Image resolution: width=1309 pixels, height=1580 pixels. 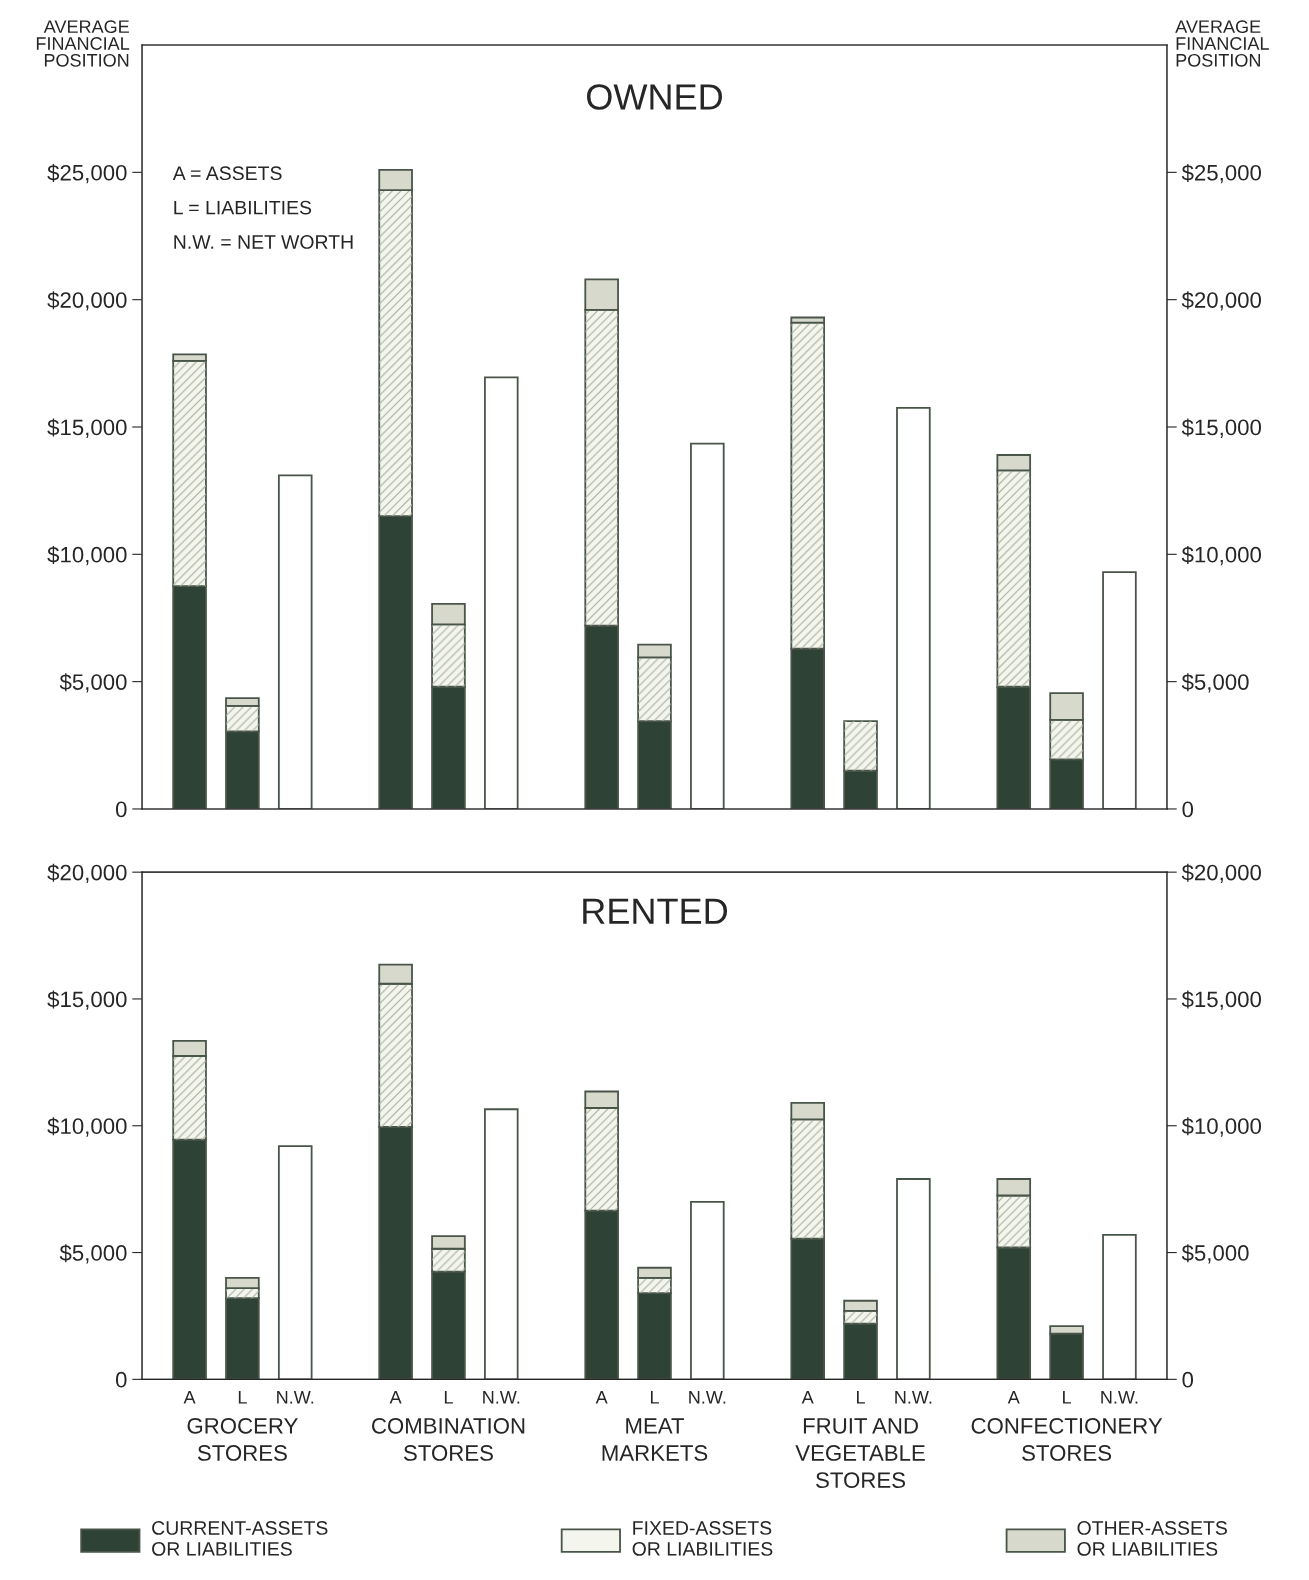 I want to click on text: GROCERY STORES, so click(x=242, y=1439).